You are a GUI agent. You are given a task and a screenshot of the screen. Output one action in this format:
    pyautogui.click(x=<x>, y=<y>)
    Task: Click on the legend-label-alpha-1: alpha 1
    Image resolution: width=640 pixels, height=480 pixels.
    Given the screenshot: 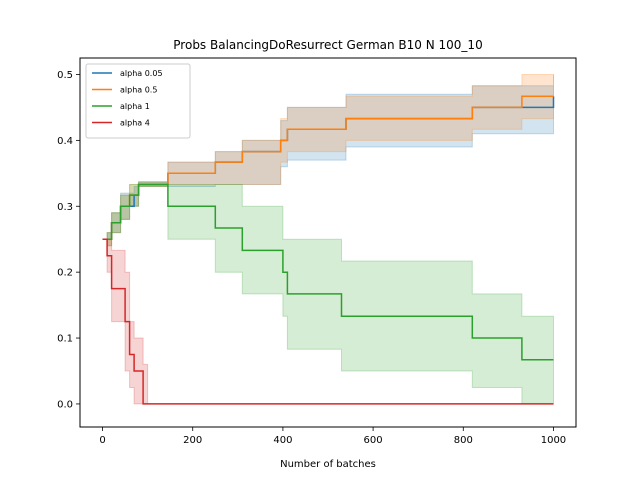 What is the action you would take?
    pyautogui.click(x=135, y=106)
    